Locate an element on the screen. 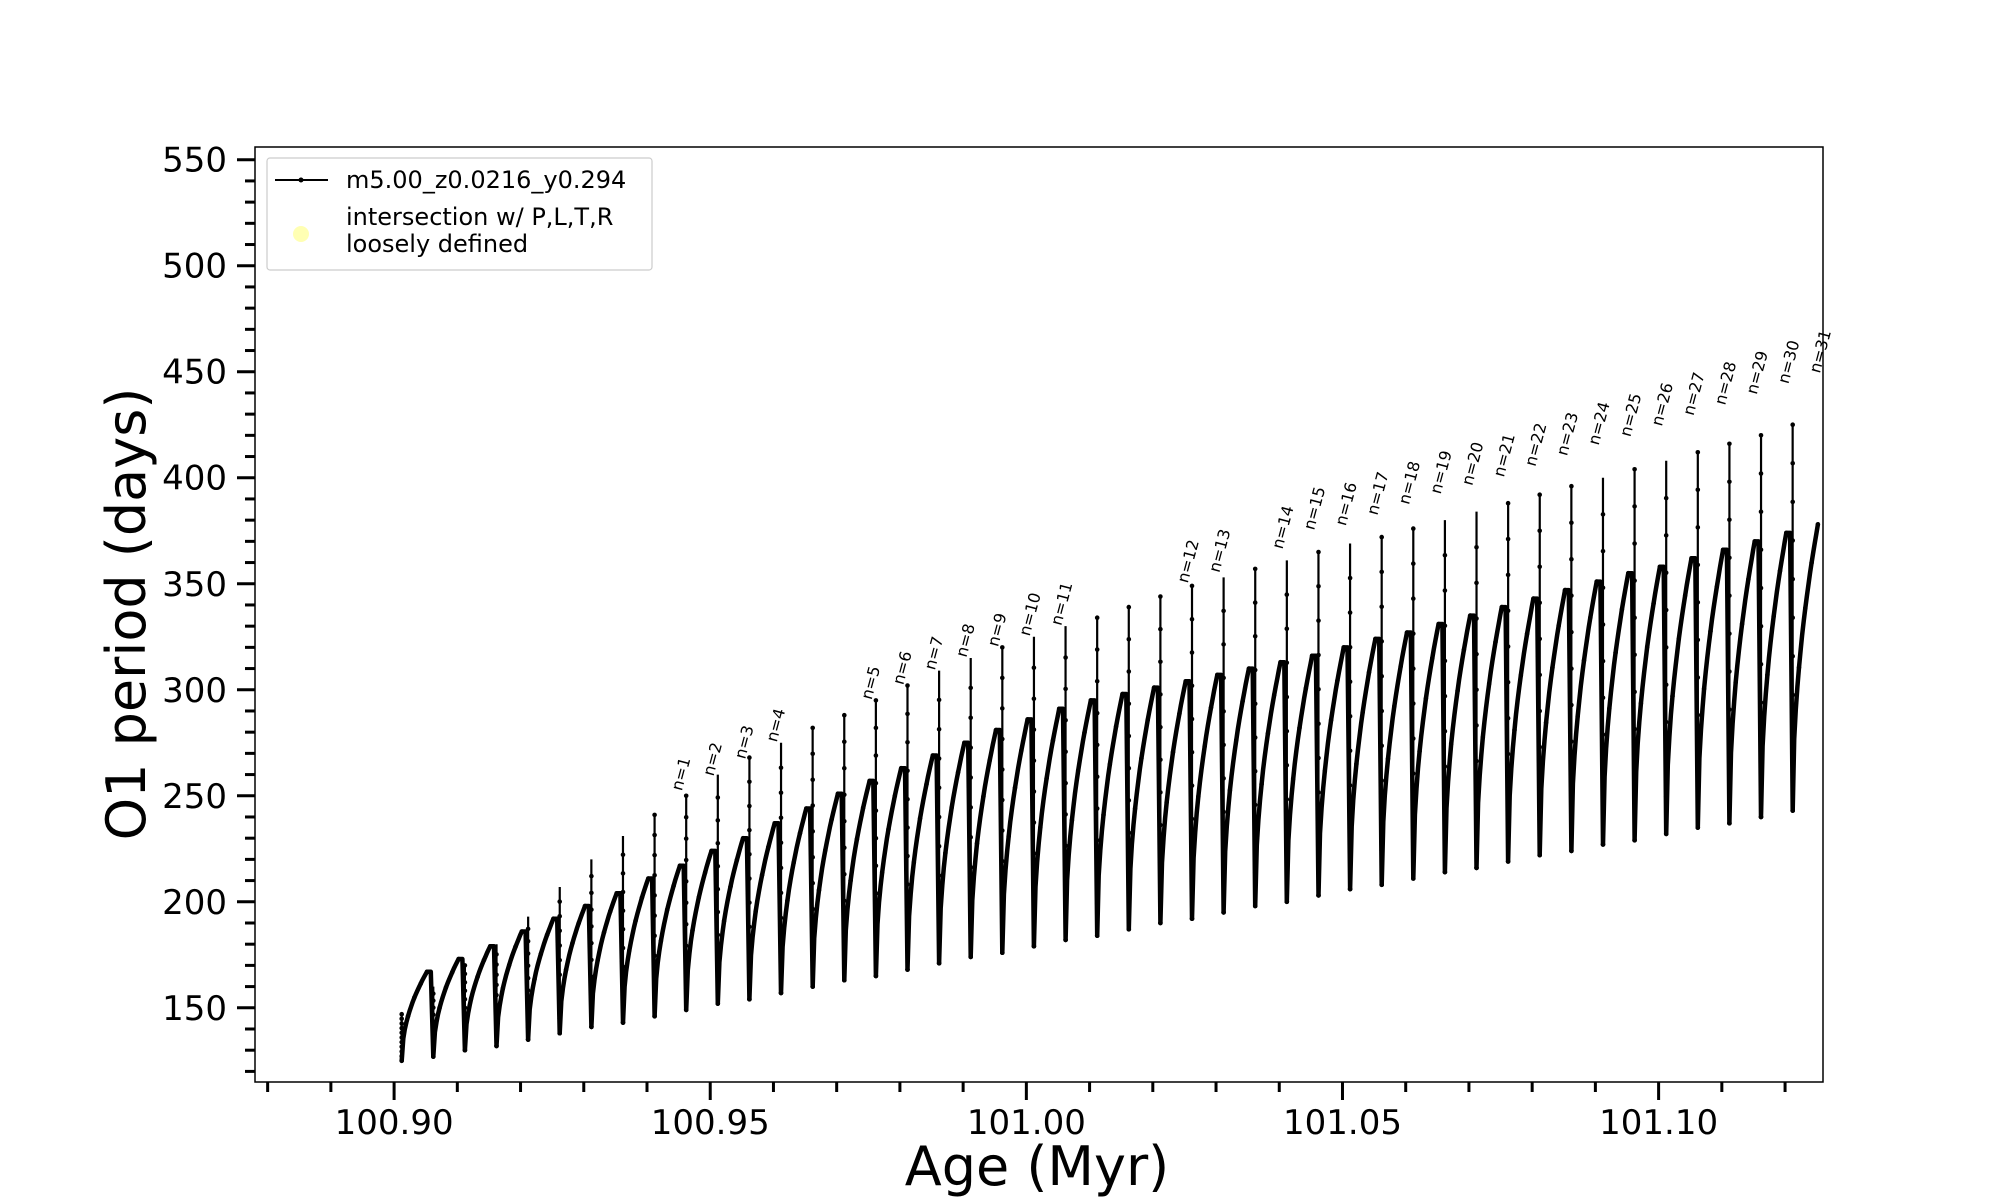 This screenshot has width=2000, height=1200. annotation-n=15: n=15 is located at coordinates (1315, 508).